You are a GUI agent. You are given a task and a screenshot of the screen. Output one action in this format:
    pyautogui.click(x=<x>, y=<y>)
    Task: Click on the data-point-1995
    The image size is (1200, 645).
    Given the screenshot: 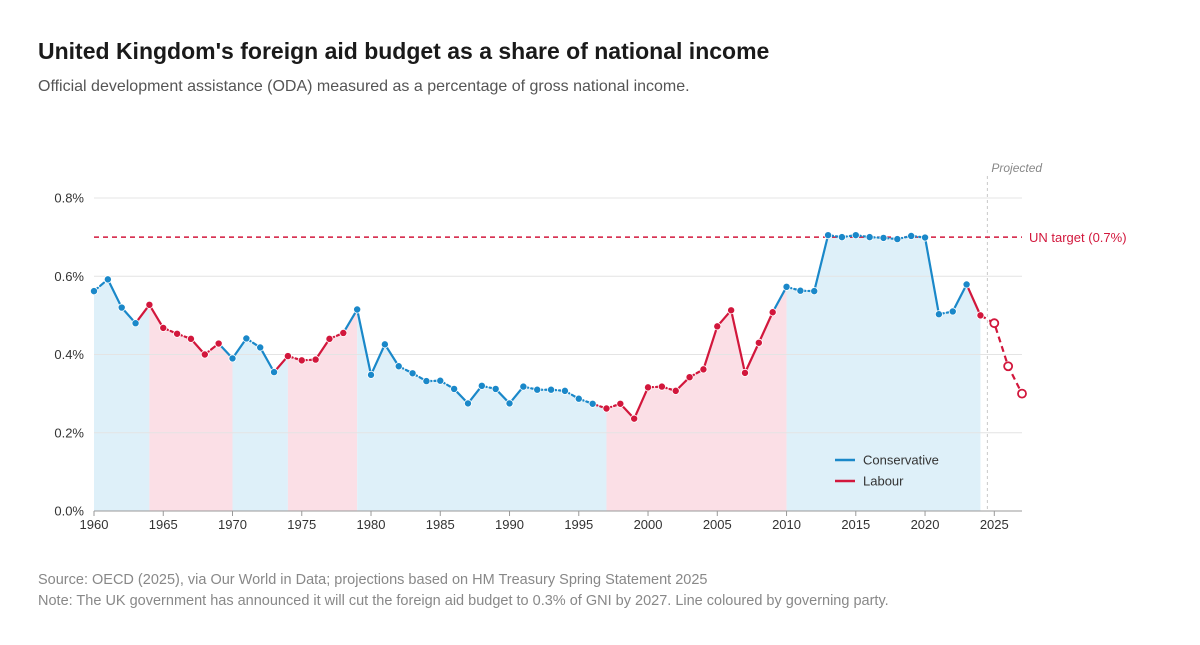 What is the action you would take?
    pyautogui.click(x=578, y=398)
    